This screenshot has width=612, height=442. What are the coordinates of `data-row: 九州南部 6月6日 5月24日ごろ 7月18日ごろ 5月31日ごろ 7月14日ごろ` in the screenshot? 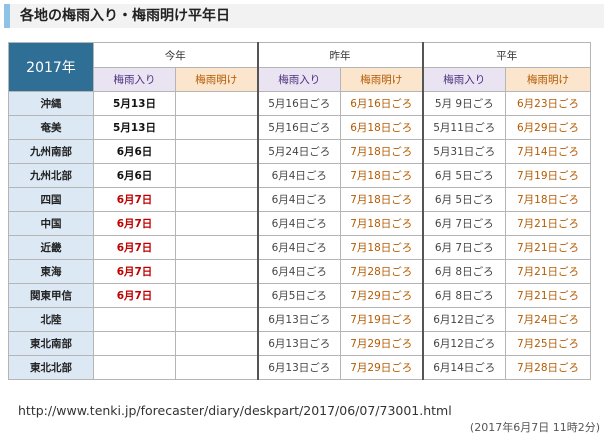 It's located at (299, 151).